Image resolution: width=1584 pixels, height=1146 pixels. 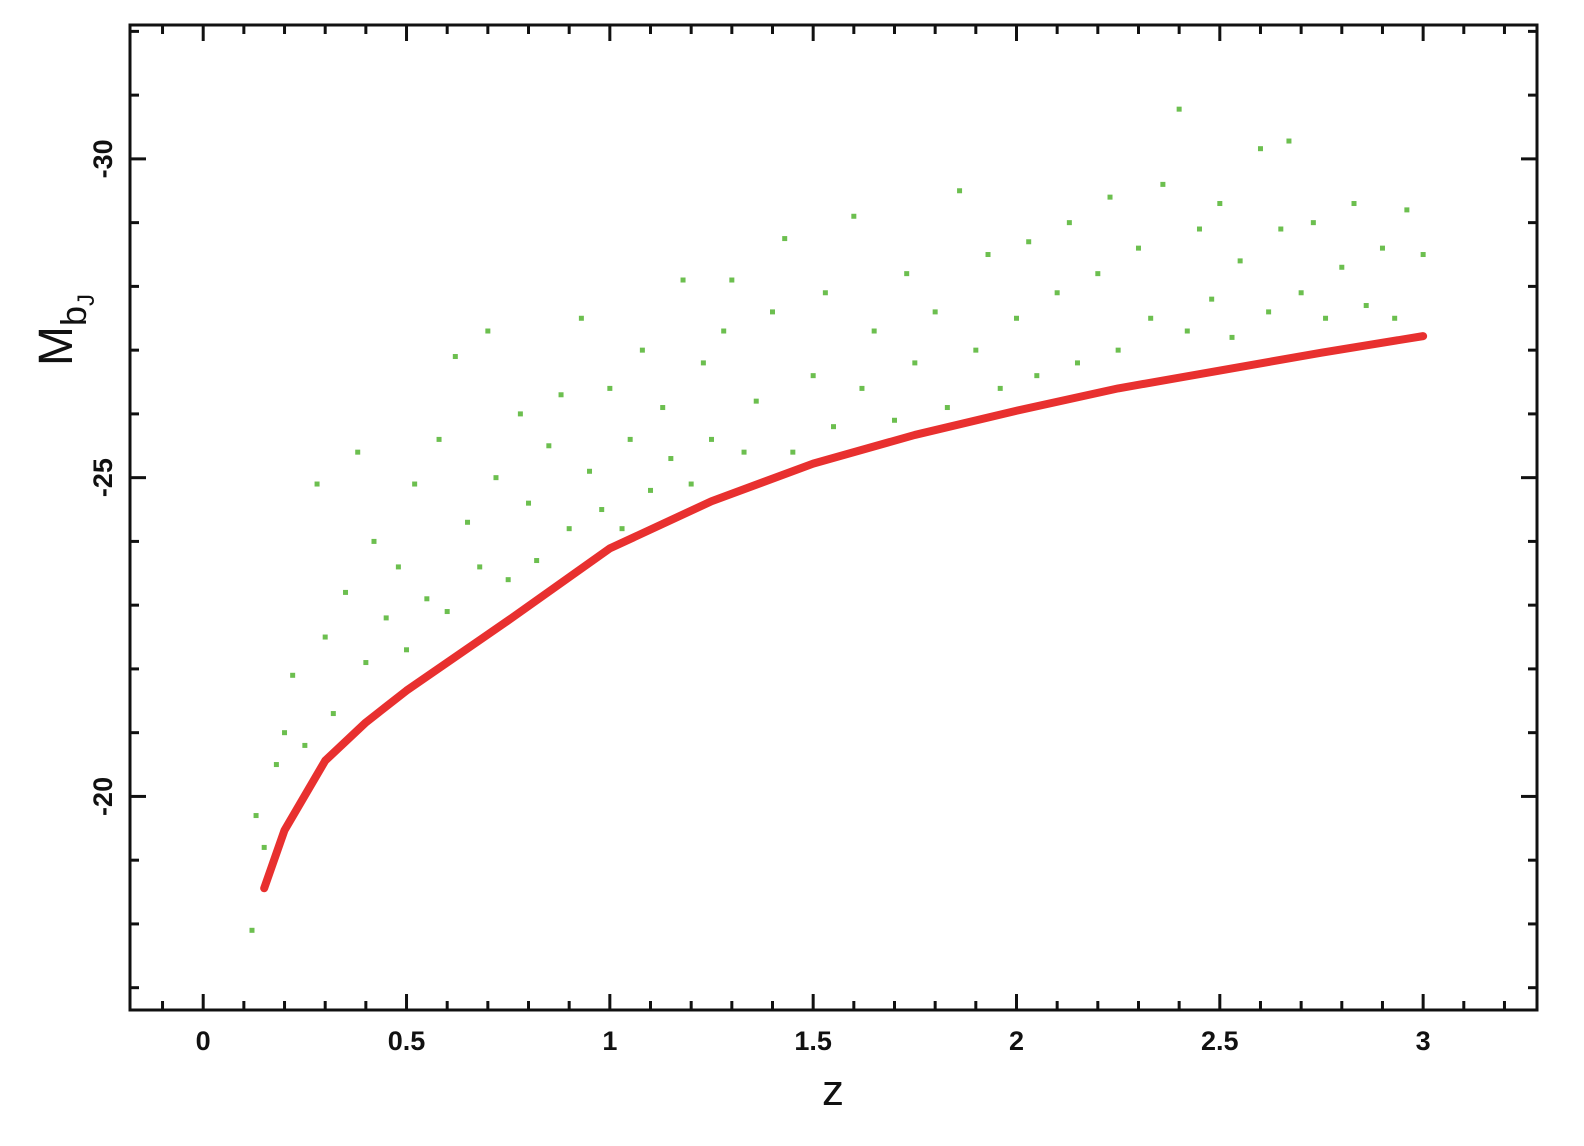 I want to click on x-tick-label: 0, so click(x=203, y=1041).